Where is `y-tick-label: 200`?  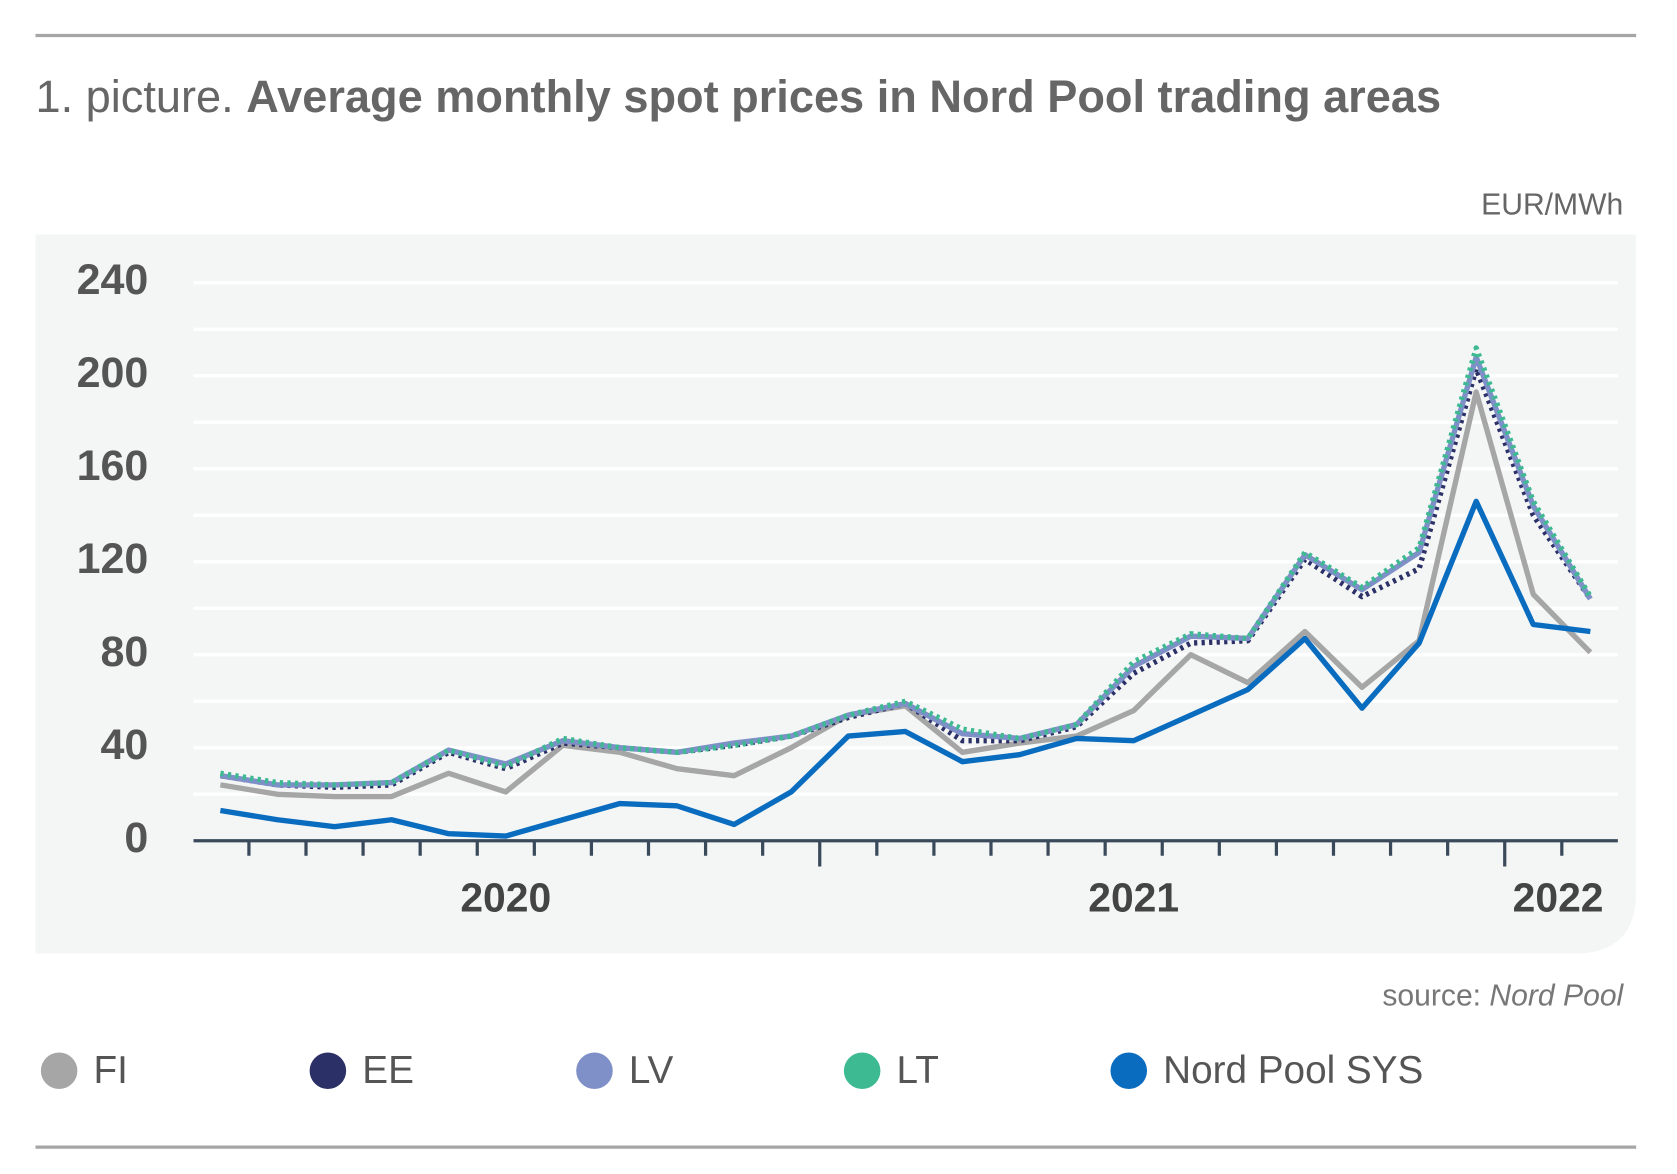 y-tick-label: 200 is located at coordinates (113, 373).